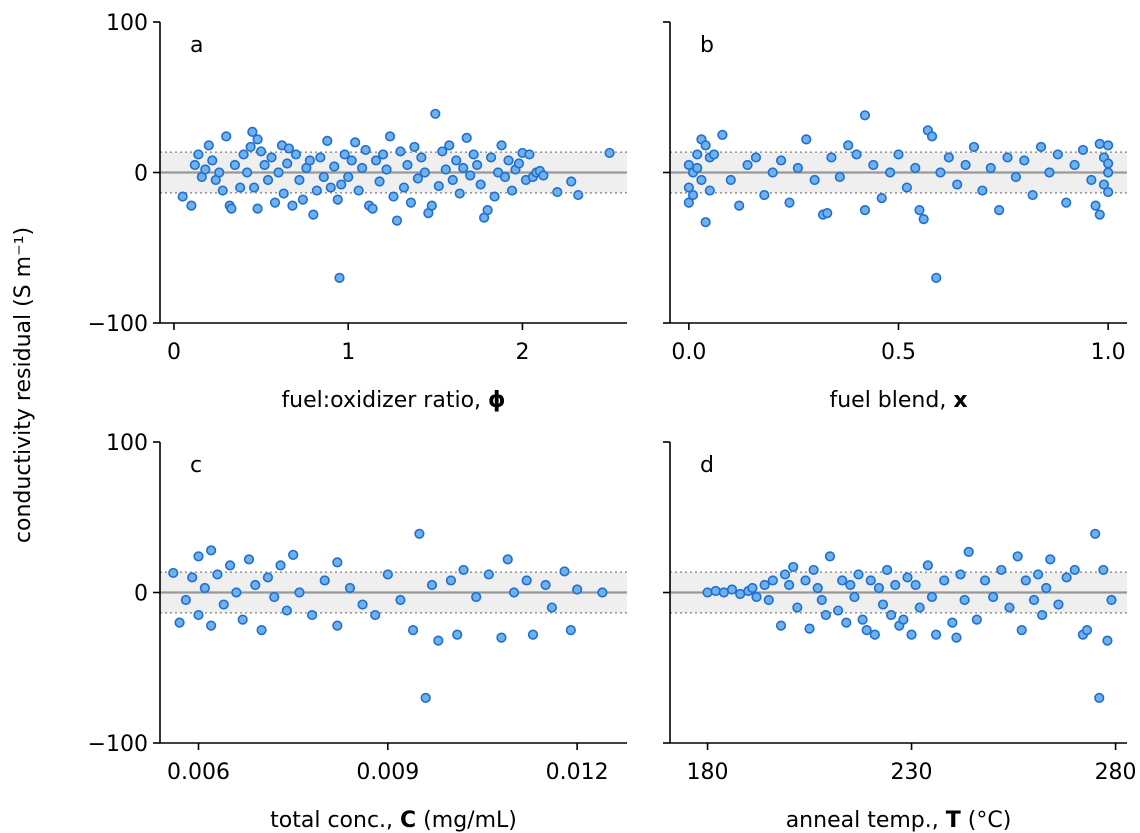 The height and width of the screenshot is (833, 1140). Describe the element at coordinates (898, 352) in the screenshot. I see `x-tick-label: 0.5` at that location.